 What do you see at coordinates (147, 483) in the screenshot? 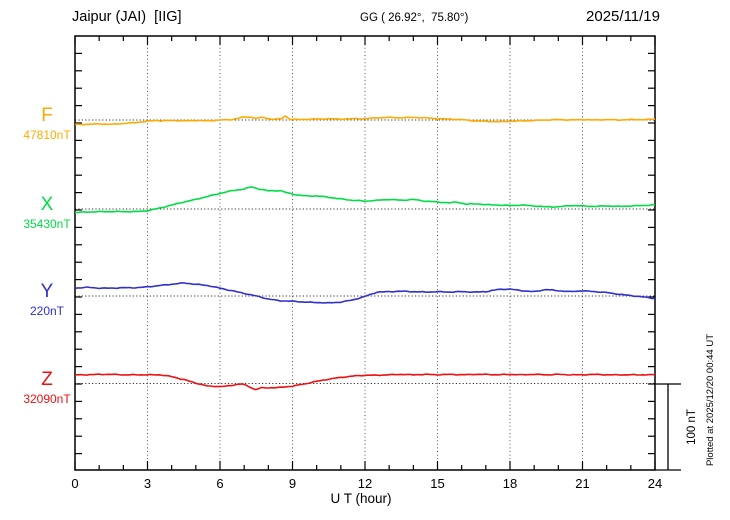
I see `x-tick-label: 3` at bounding box center [147, 483].